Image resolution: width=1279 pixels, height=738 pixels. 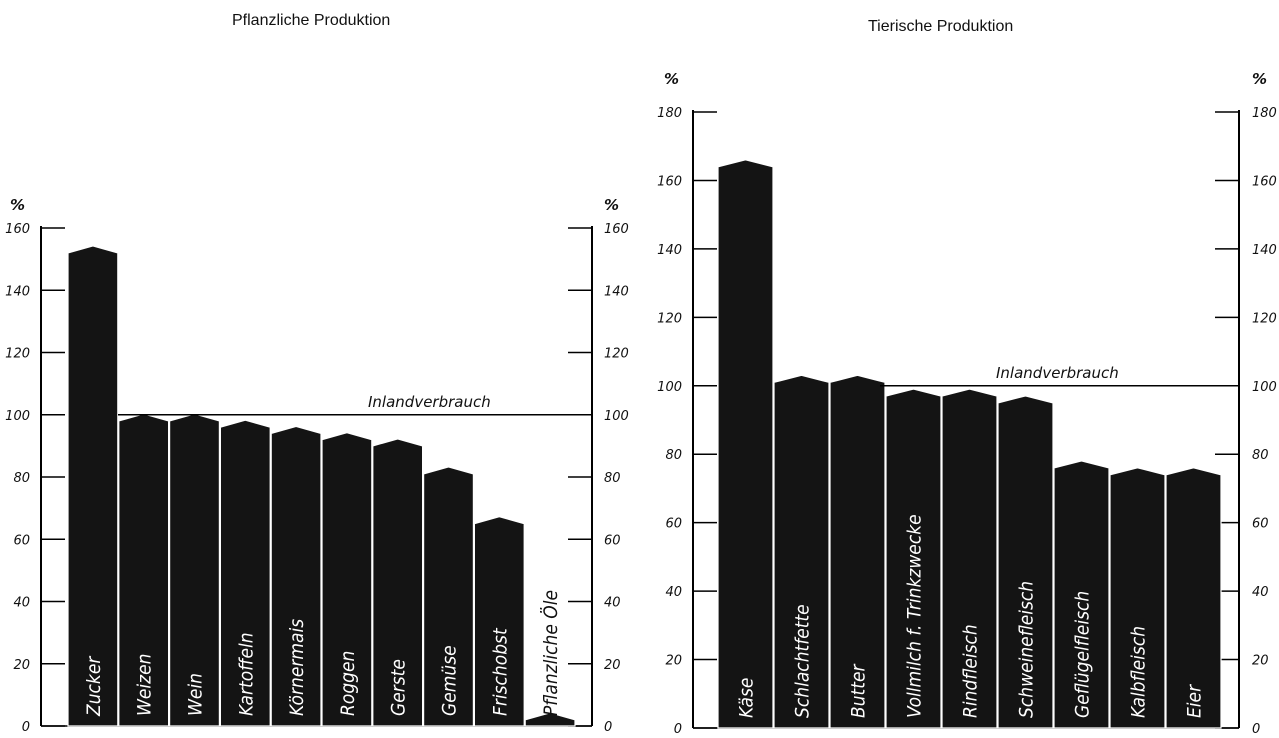 What do you see at coordinates (1025, 562) in the screenshot?
I see `bar-schweinefleisch` at bounding box center [1025, 562].